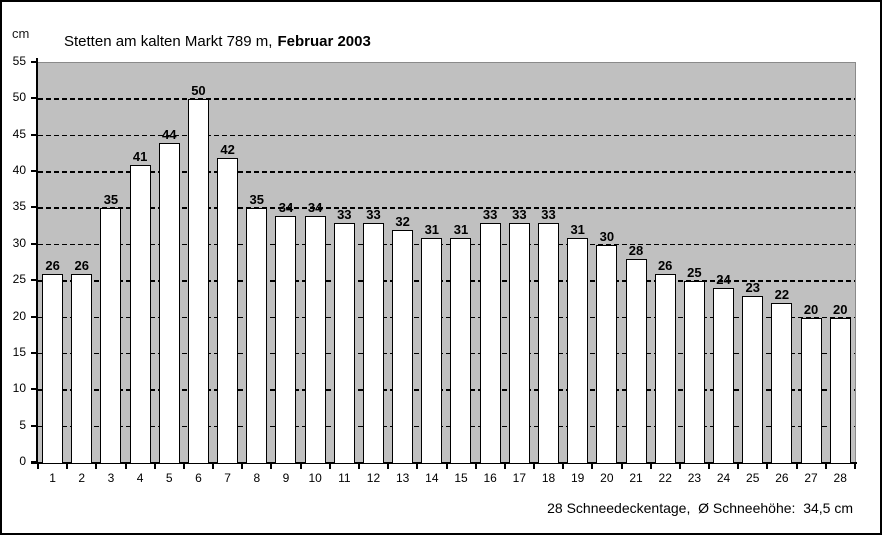 This screenshot has width=882, height=535. Describe the element at coordinates (21, 33) in the screenshot. I see `y-axis-unit-label: cm` at that location.